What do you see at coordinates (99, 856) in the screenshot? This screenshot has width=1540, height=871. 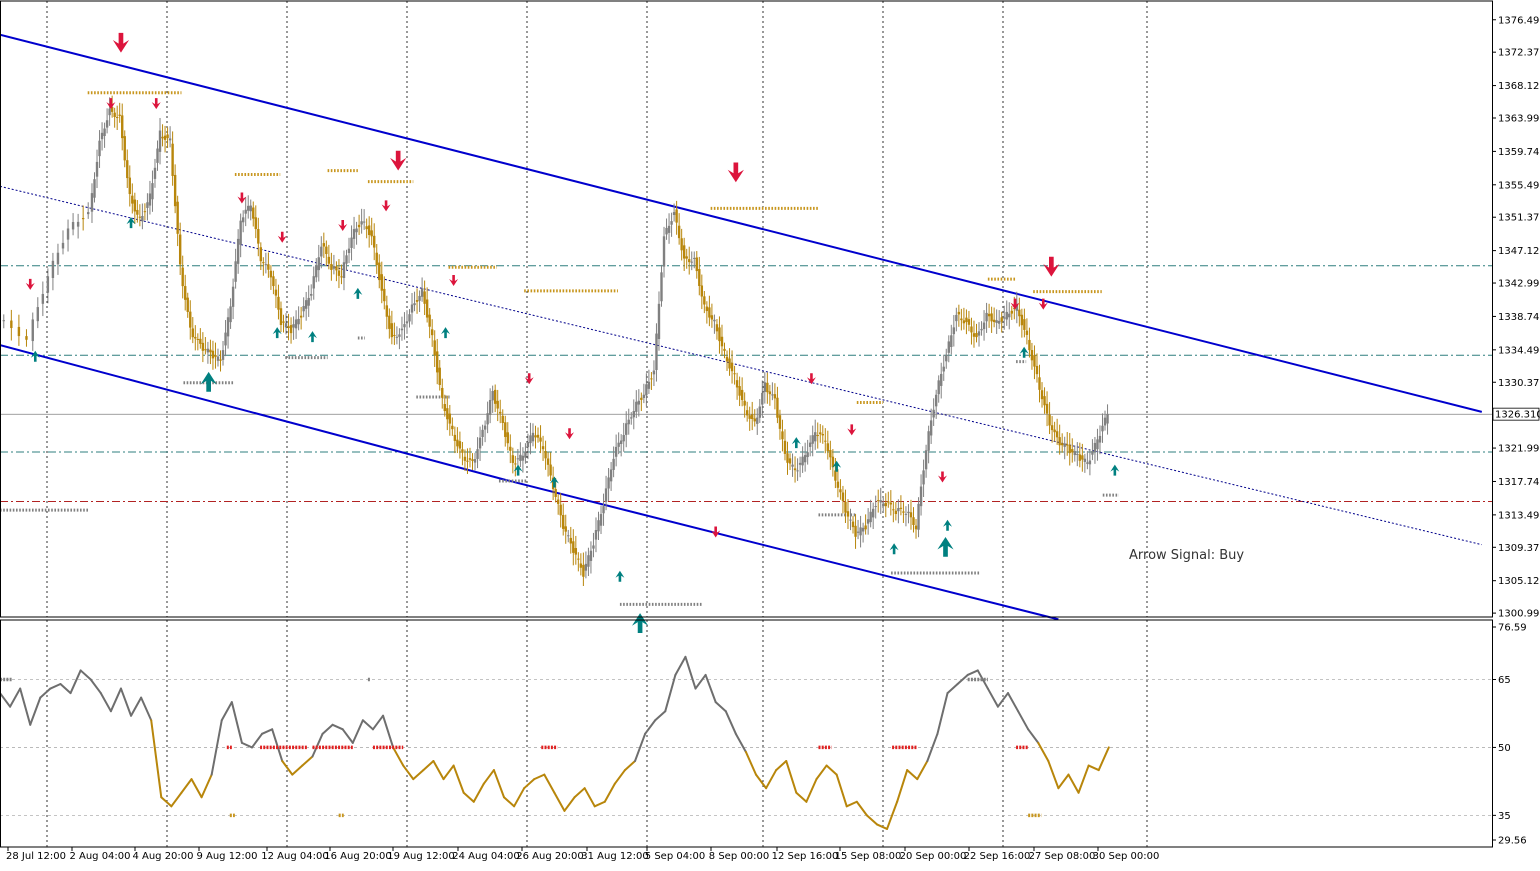 I see `x-tick-label: 2 Aug 04:00` at bounding box center [99, 856].